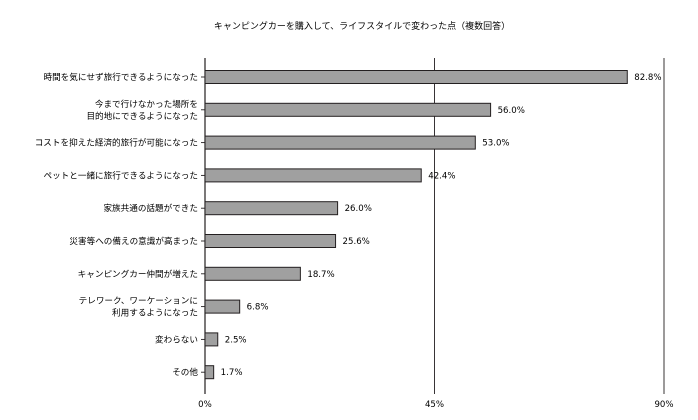  I want to click on category-label: 家族共通の話題ができた, so click(150, 208).